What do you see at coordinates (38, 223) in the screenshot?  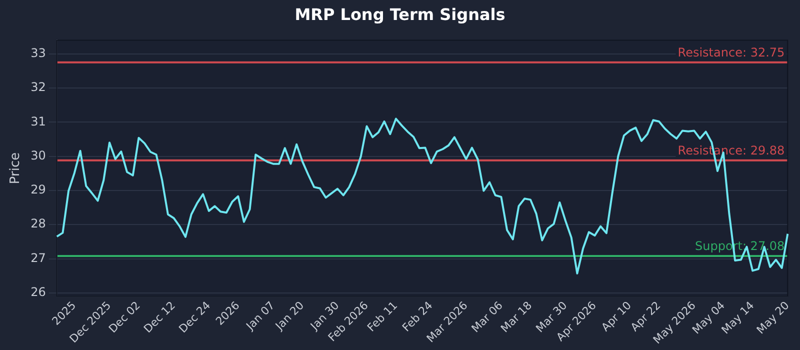 I see `y-tick-label: 28` at bounding box center [38, 223].